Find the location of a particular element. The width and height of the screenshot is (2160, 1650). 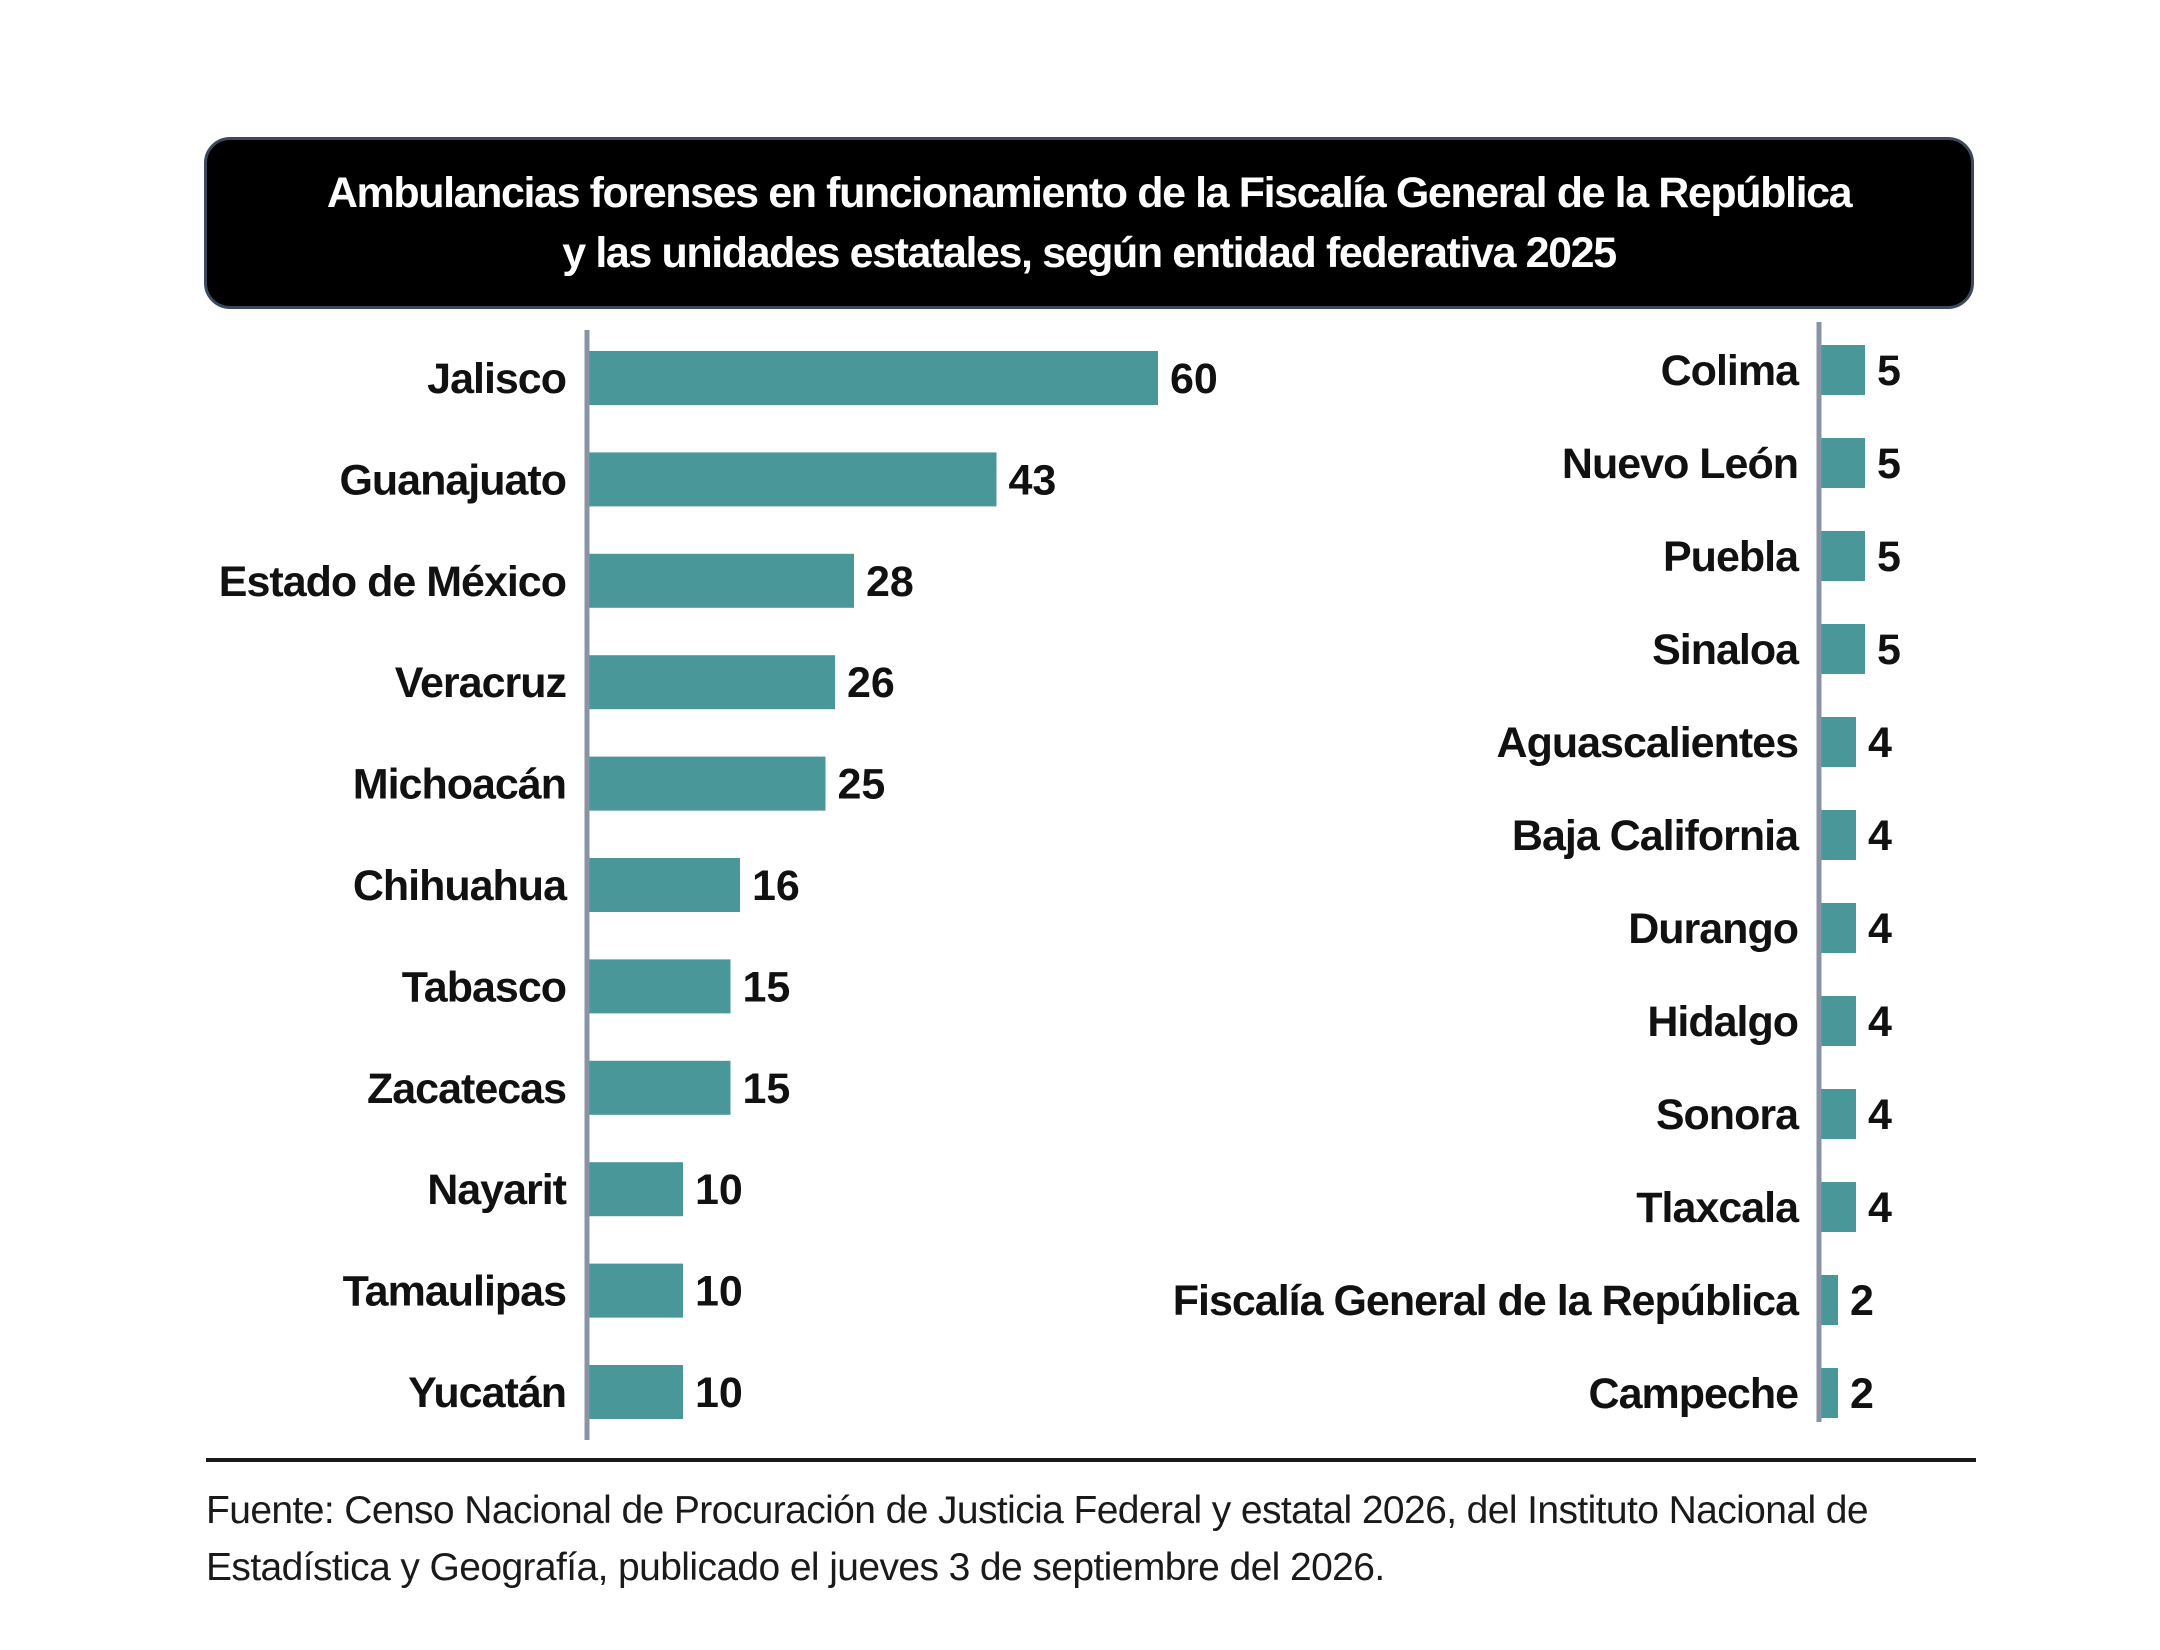

category-label: Aguascalientes is located at coordinates (1648, 743).